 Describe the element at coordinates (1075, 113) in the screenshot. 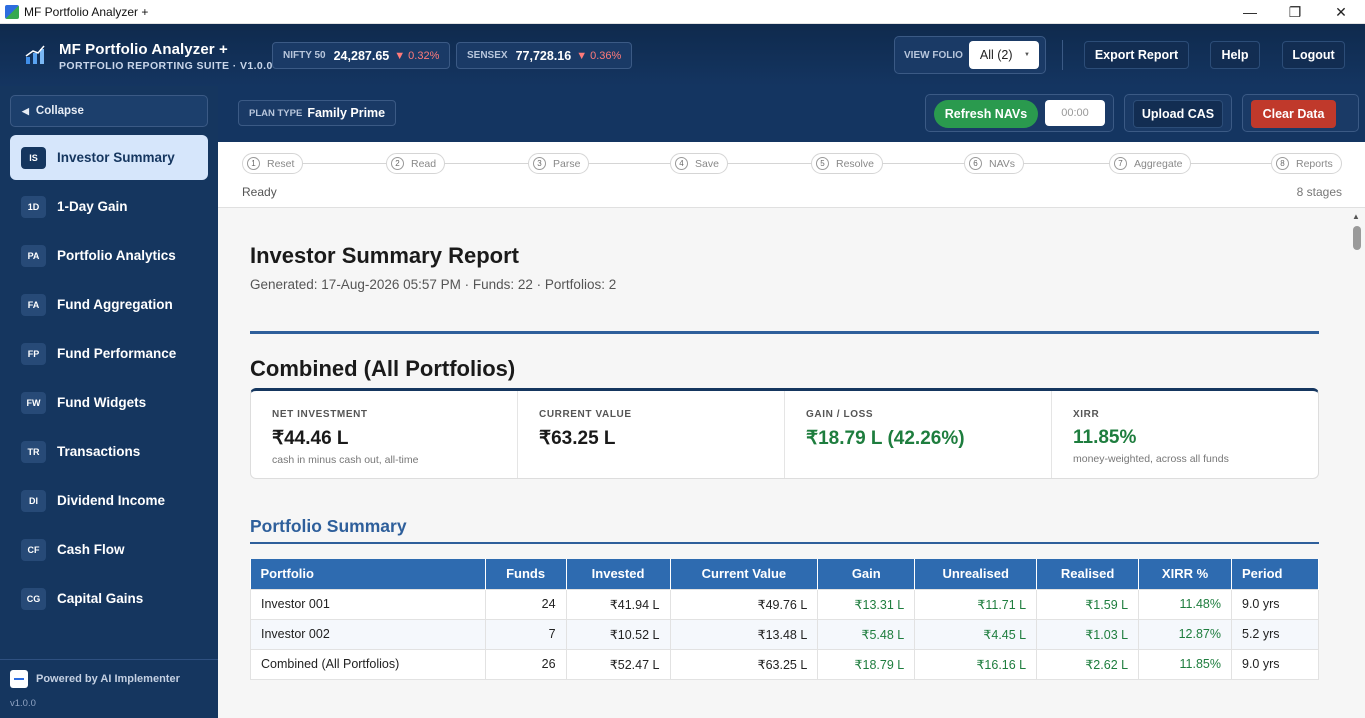

I see `refresh-timer: 00:00` at that location.